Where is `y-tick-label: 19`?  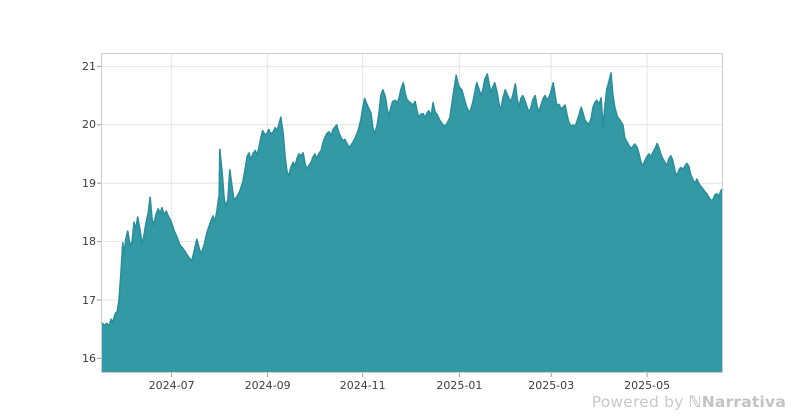 y-tick-label: 19 is located at coordinates (89, 183).